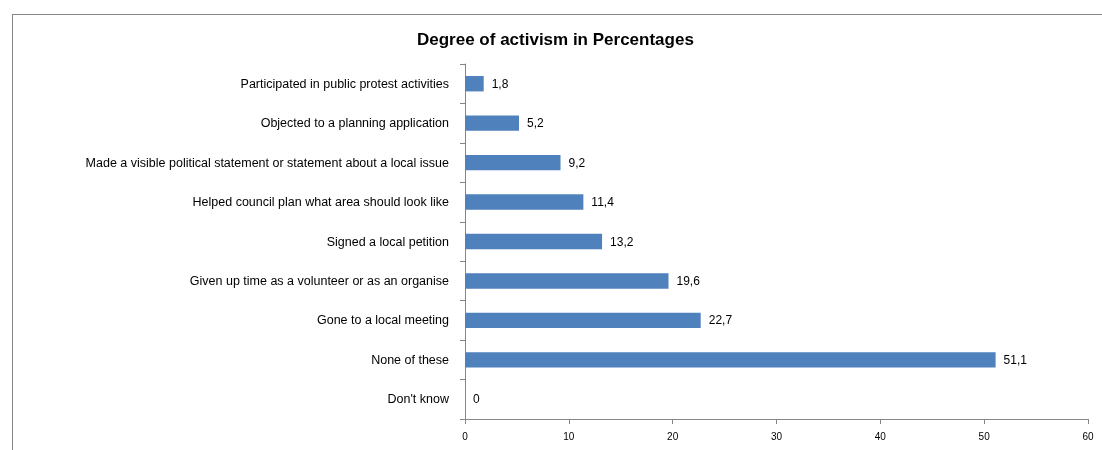  Describe the element at coordinates (984, 436) in the screenshot. I see `x-tick-label: 50` at that location.